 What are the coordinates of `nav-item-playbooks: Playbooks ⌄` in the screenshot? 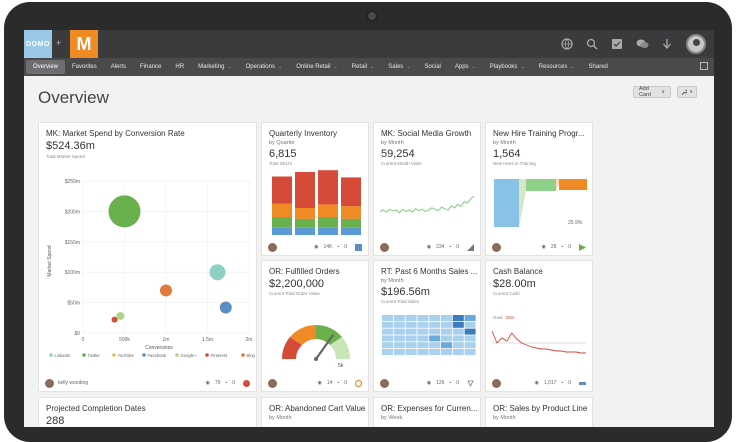 It's located at (507, 67).